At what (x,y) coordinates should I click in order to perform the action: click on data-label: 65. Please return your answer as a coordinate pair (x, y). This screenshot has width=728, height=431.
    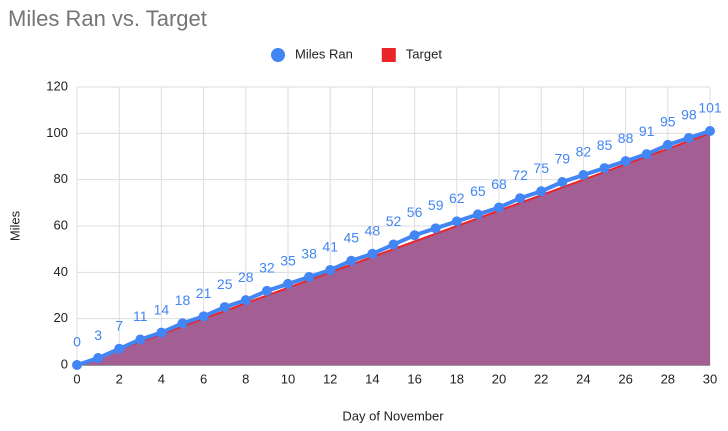
    Looking at the image, I should click on (478, 191).